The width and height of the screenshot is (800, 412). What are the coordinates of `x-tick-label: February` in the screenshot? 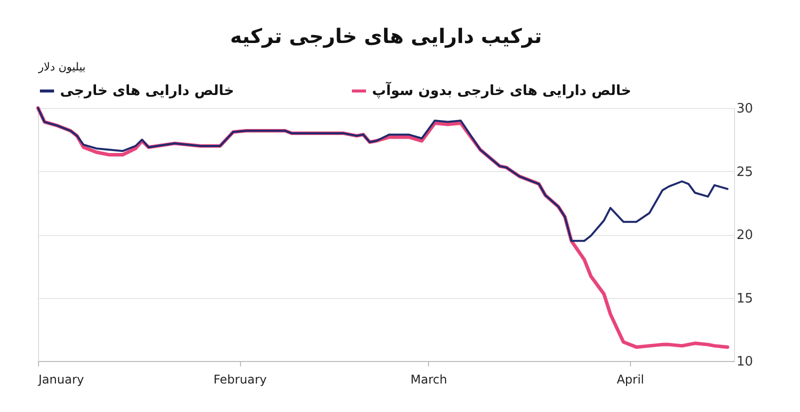 It's located at (240, 379).